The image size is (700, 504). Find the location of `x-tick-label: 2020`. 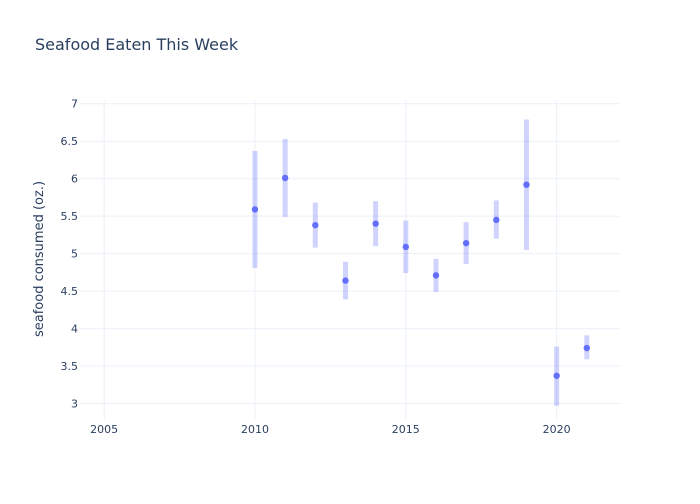

x-tick-label: 2020 is located at coordinates (557, 429).